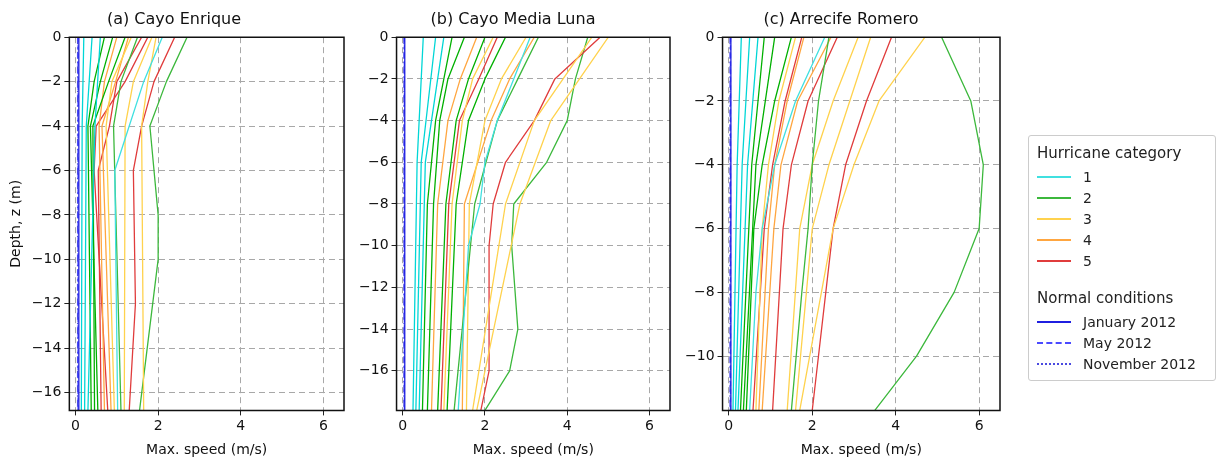 This screenshot has height=467, width=1223. What do you see at coordinates (1087, 197) in the screenshot?
I see `legend-label: 2` at bounding box center [1087, 197].